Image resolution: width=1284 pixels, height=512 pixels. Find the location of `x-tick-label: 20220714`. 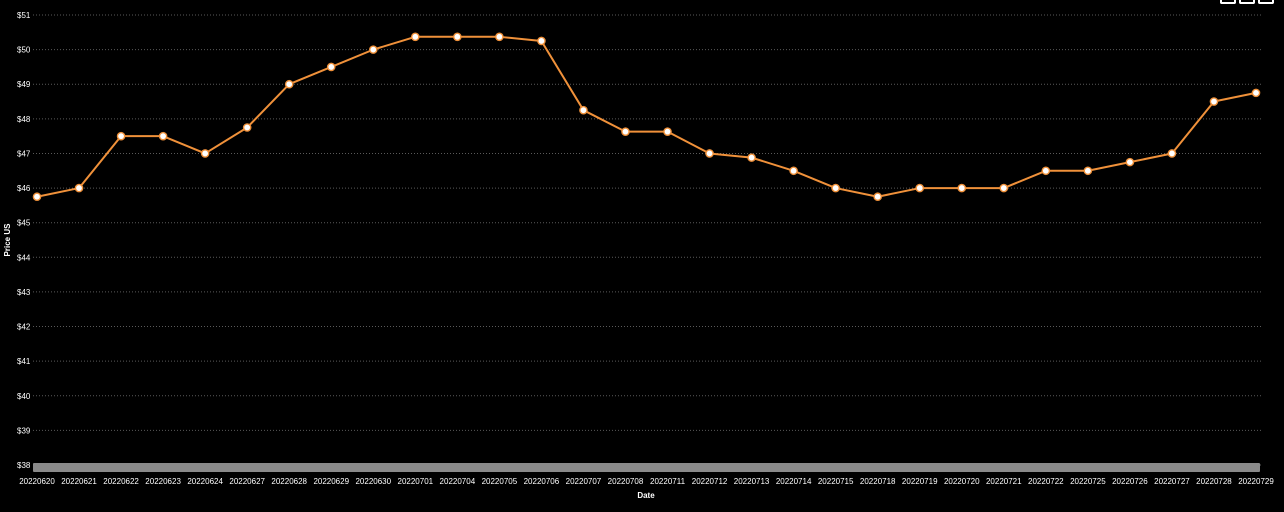

x-tick-label: 20220714 is located at coordinates (794, 481).